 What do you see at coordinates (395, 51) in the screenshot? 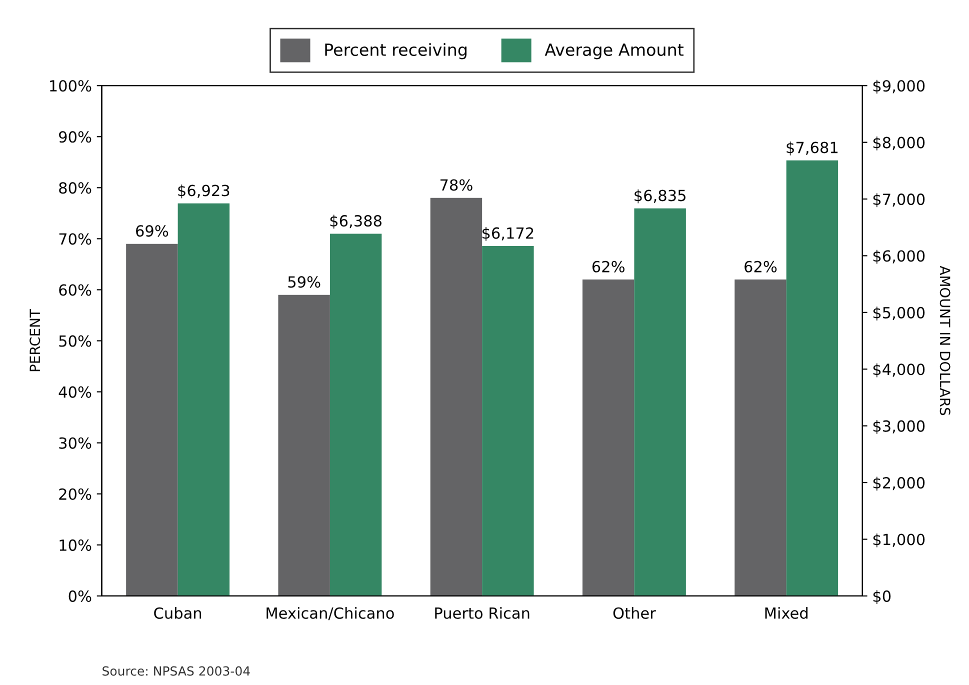
I see `legend-label: Percent receiving` at bounding box center [395, 51].